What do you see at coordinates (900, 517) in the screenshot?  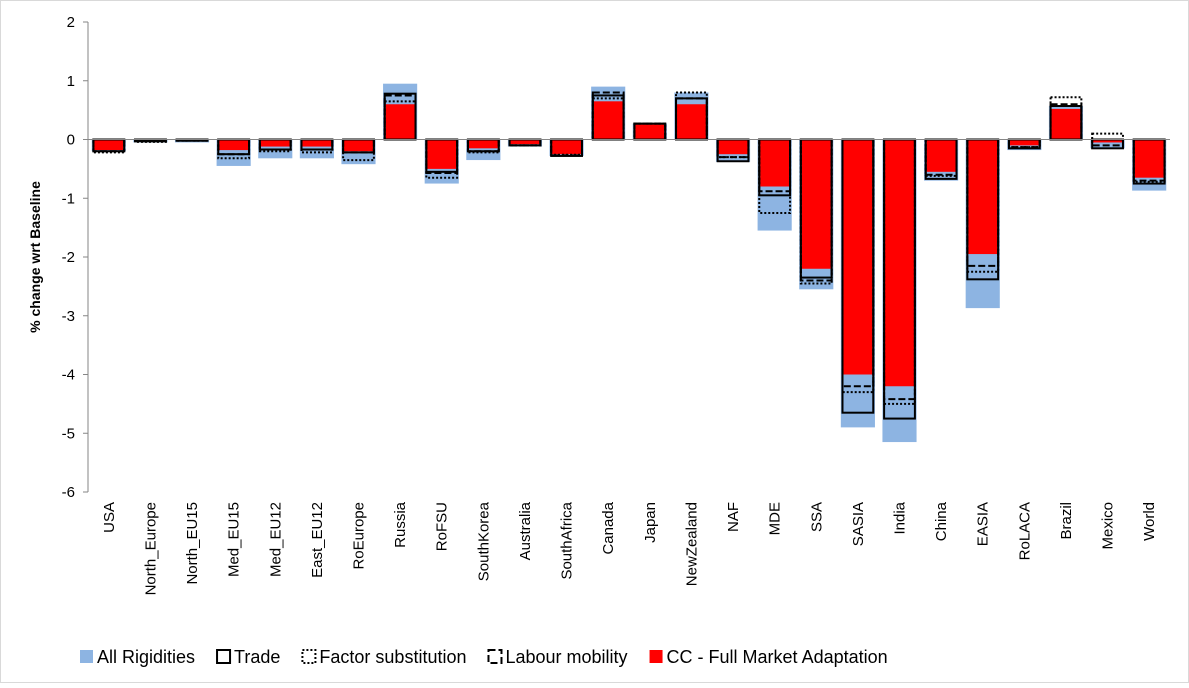 I see `x-tick-label: India` at bounding box center [900, 517].